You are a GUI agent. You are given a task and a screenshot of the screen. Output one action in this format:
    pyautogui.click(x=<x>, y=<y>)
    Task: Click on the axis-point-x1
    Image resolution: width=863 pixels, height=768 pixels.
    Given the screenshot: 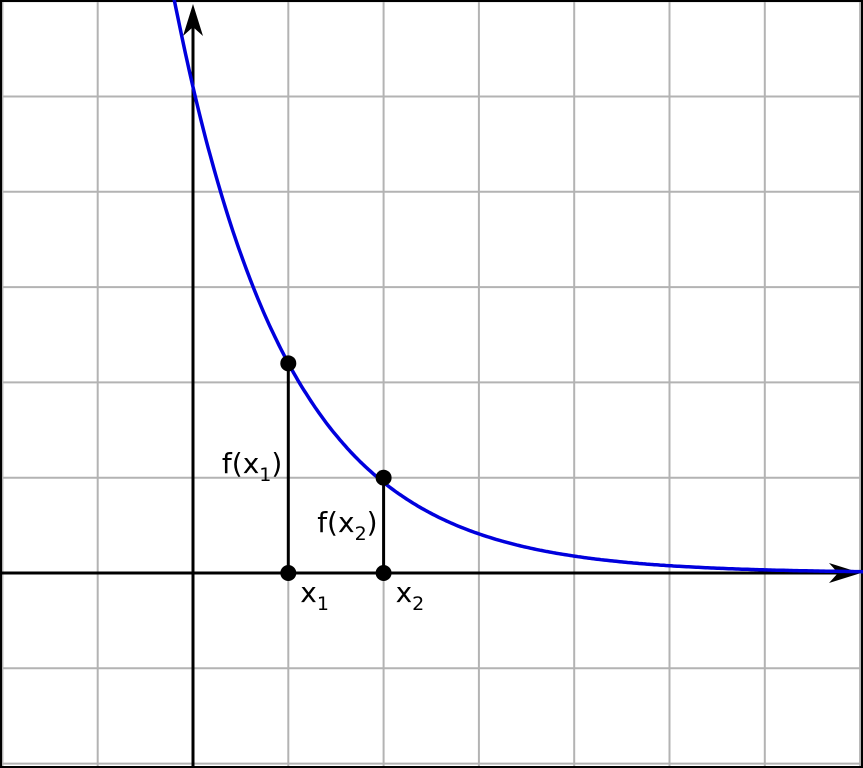 What is the action you would take?
    pyautogui.click(x=288, y=573)
    